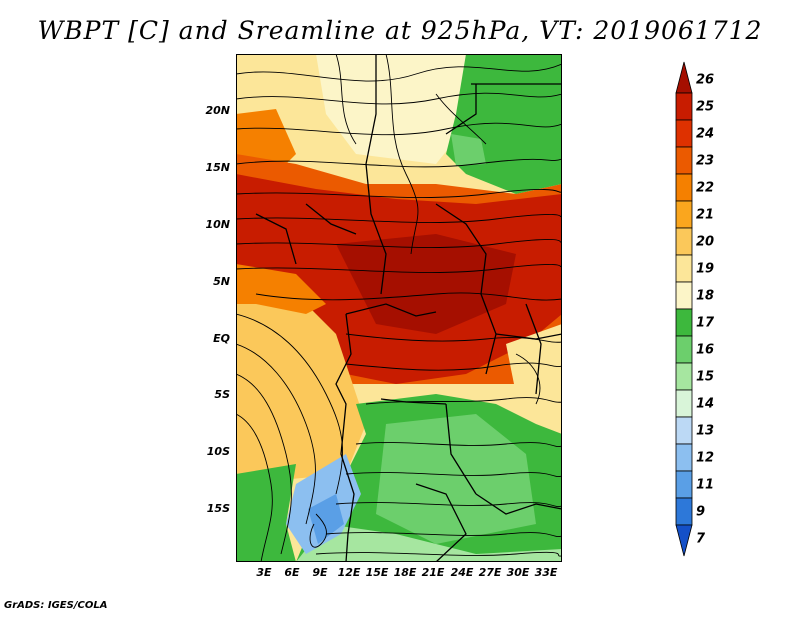 Image resolution: width=800 pixels, height=618 pixels. I want to click on colorbar: 26 25 24 23 22 21 20 19 18 17 16 15 14 13 12 11 9 7, so click(695, 309).